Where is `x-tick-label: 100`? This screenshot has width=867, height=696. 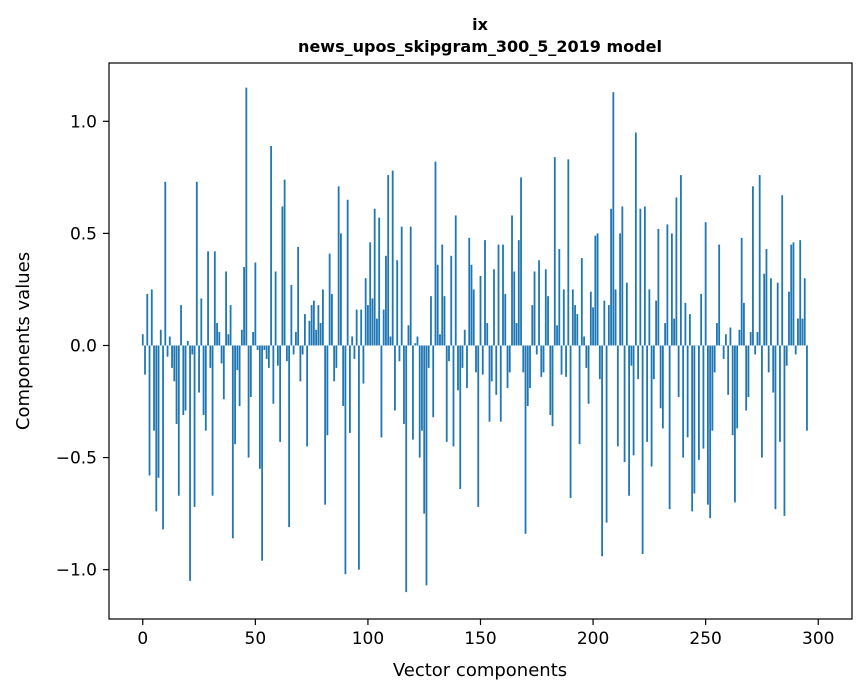
x-tick-label: 100 is located at coordinates (368, 639).